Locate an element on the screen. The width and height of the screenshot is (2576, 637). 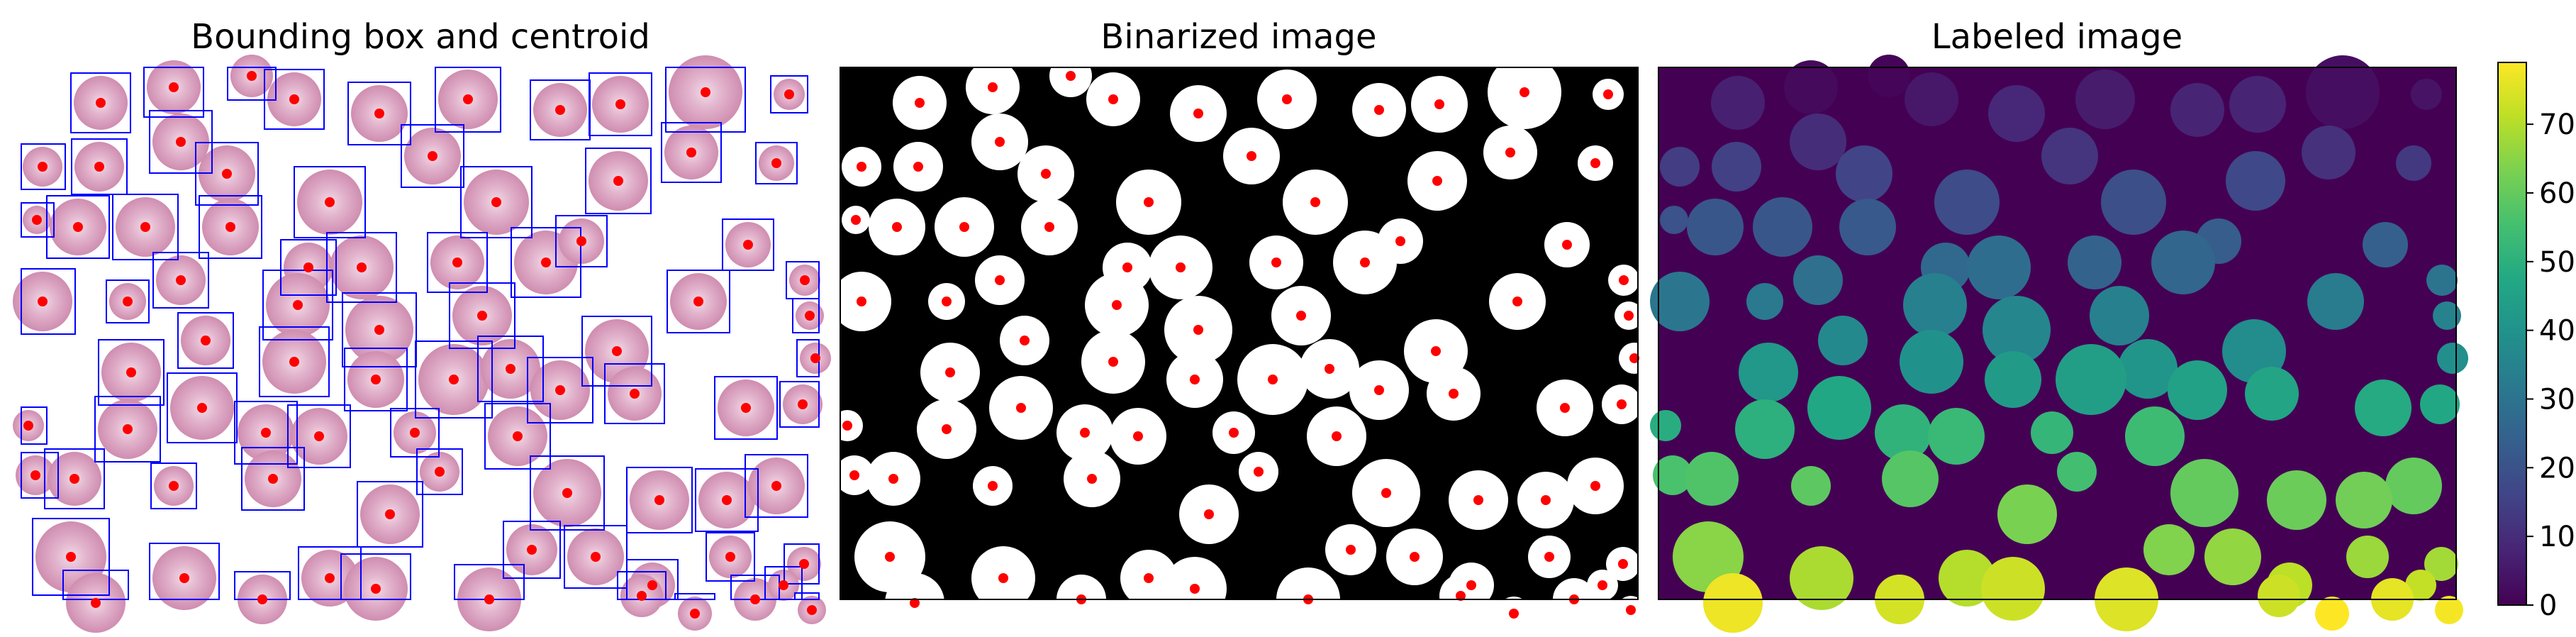
colorbar-tick-label: 20 is located at coordinates (2557, 468).